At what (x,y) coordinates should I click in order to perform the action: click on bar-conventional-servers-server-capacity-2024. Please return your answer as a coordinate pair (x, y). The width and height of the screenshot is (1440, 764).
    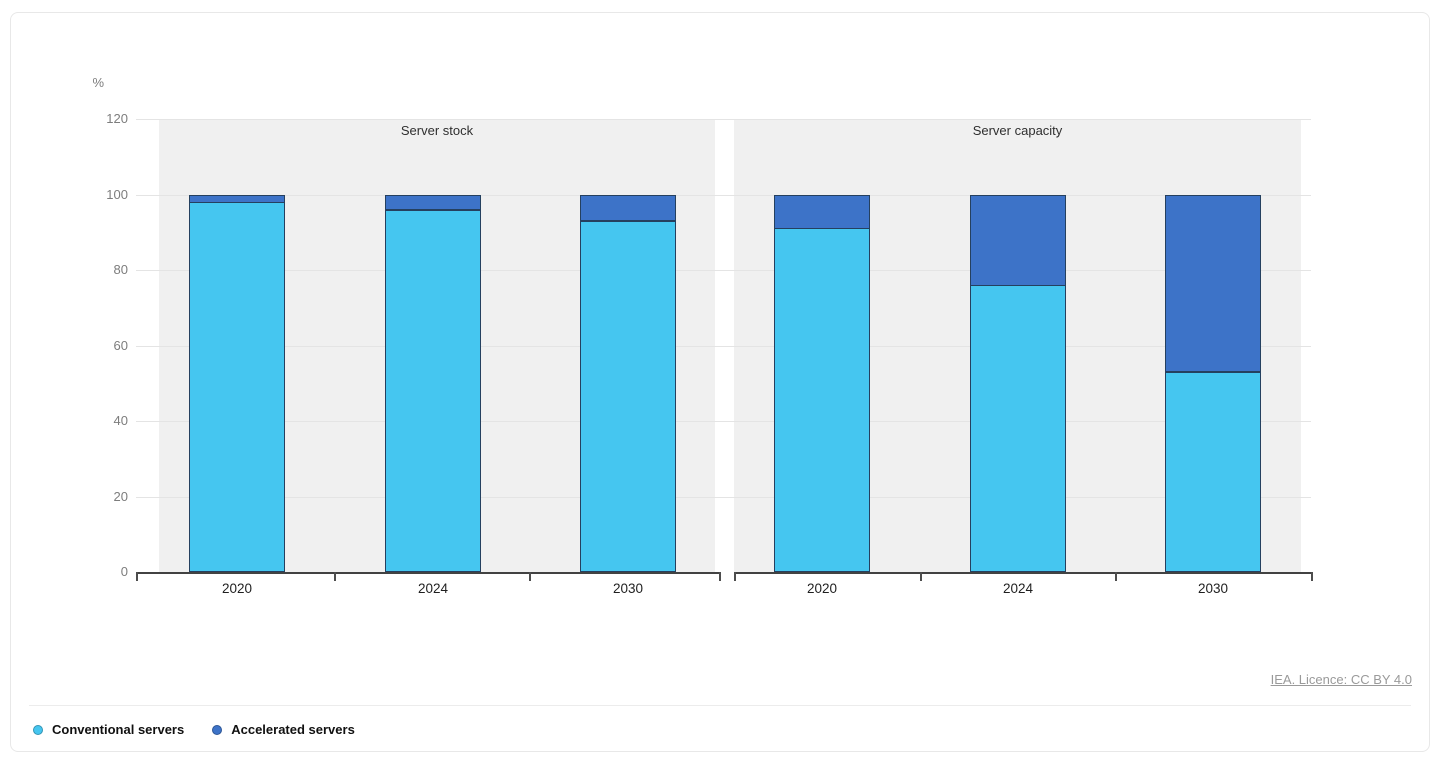
    Looking at the image, I should click on (1018, 428).